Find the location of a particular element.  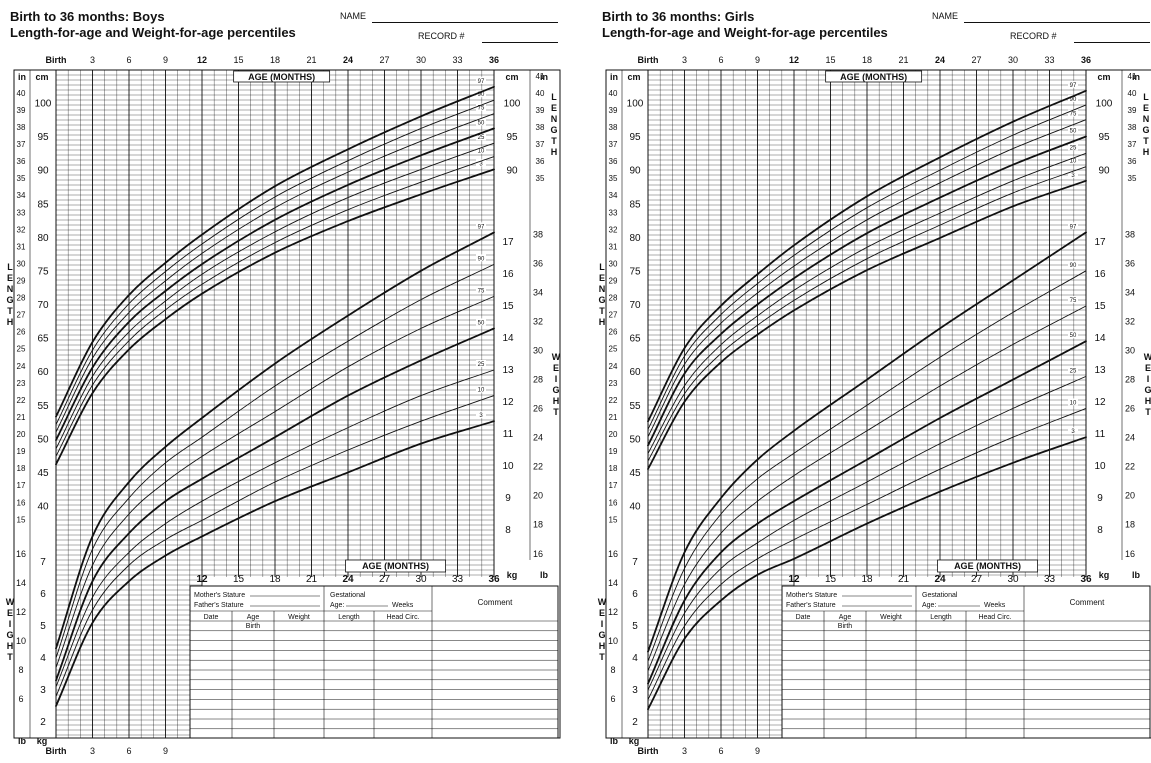

length-in-tick: 38 is located at coordinates (21, 127).